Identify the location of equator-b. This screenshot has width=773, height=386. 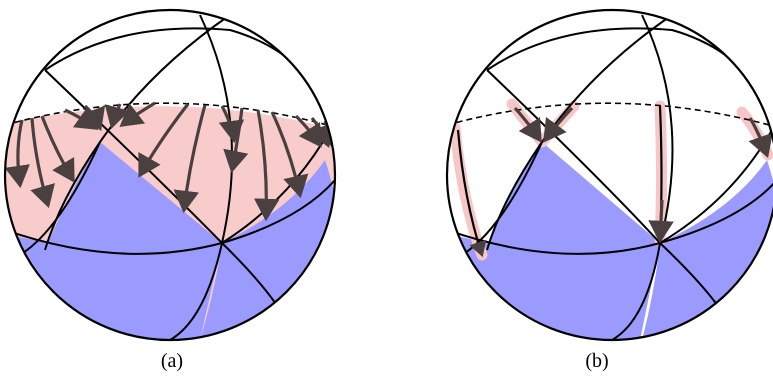
(610, 115).